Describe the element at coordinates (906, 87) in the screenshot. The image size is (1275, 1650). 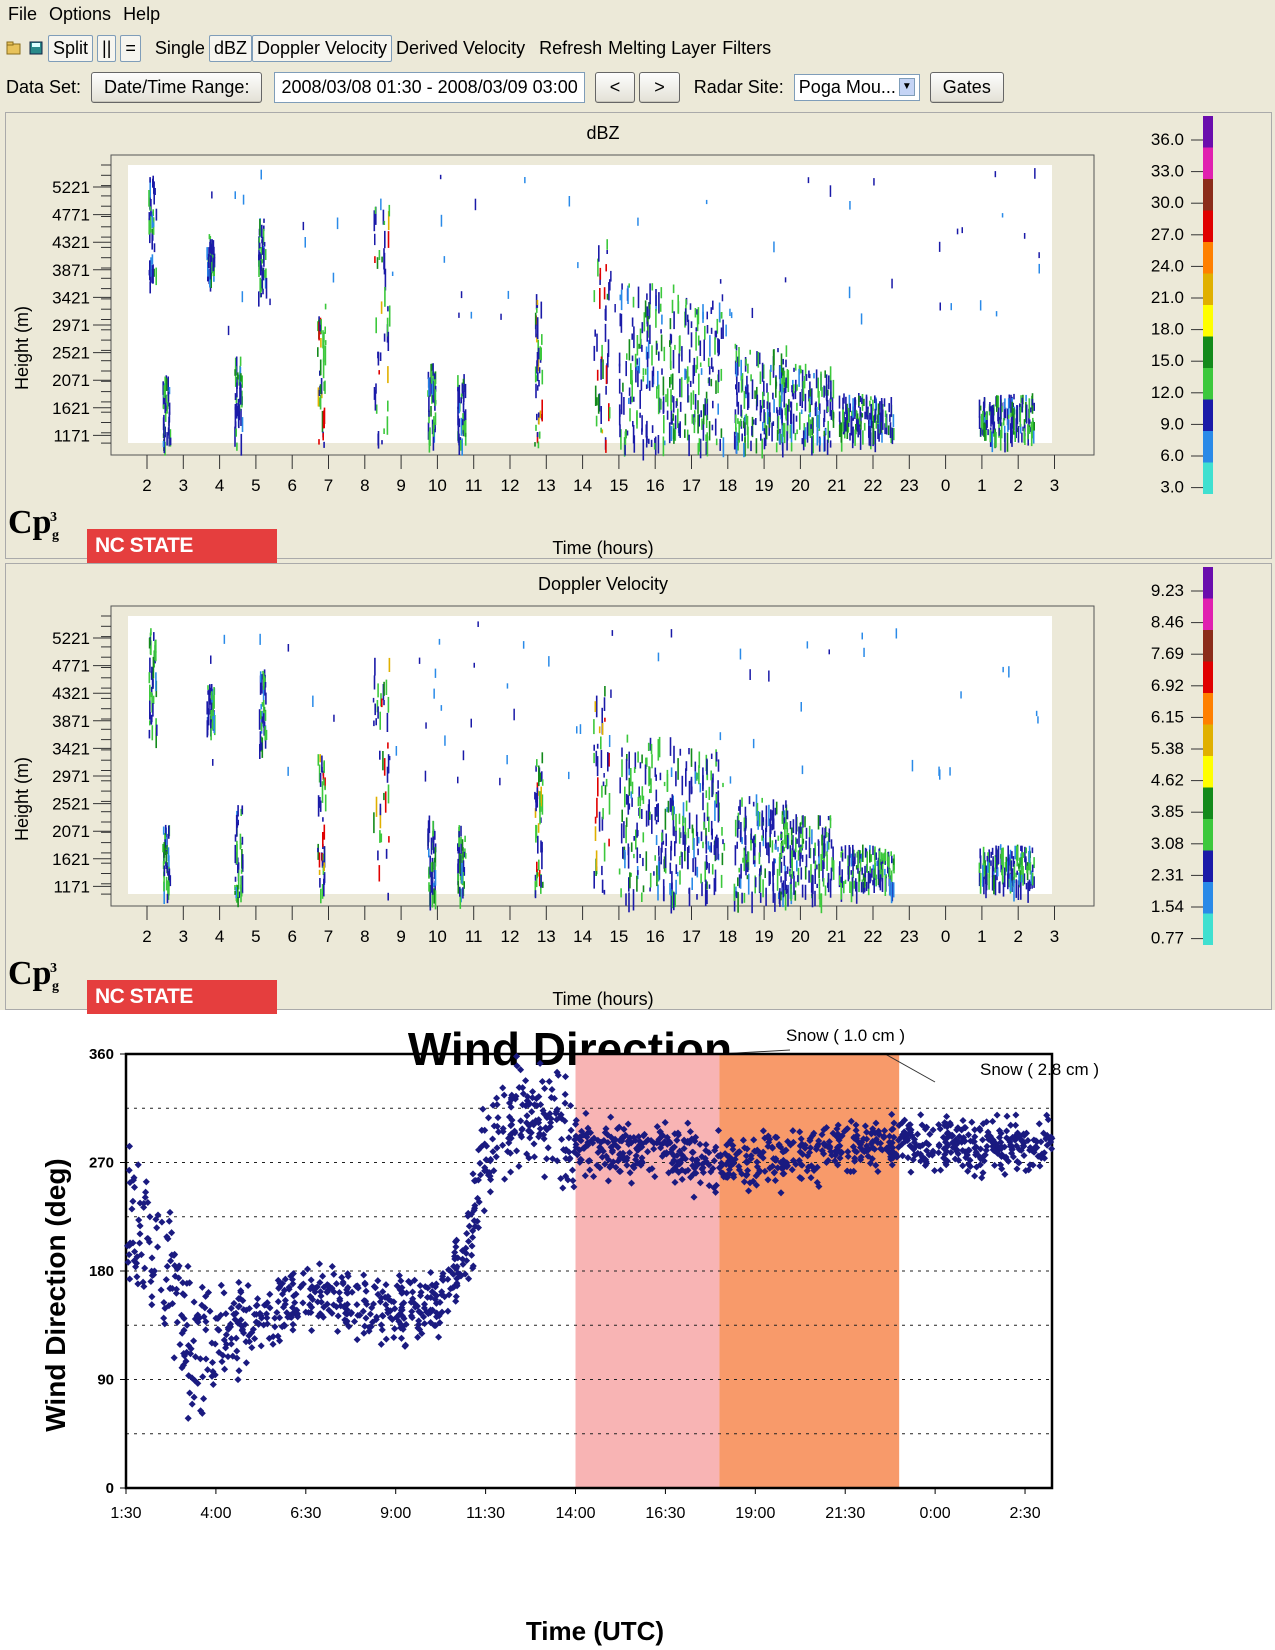
I see `chevron-down-icon: ▼` at that location.